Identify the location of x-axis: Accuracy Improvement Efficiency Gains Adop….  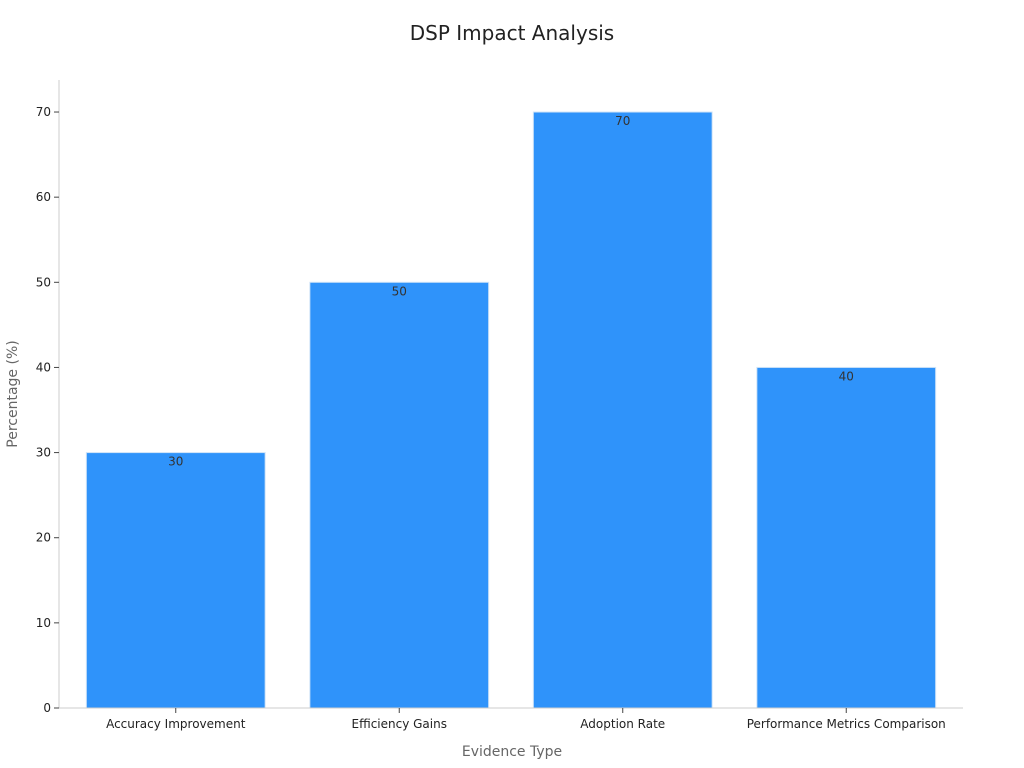
(511, 719).